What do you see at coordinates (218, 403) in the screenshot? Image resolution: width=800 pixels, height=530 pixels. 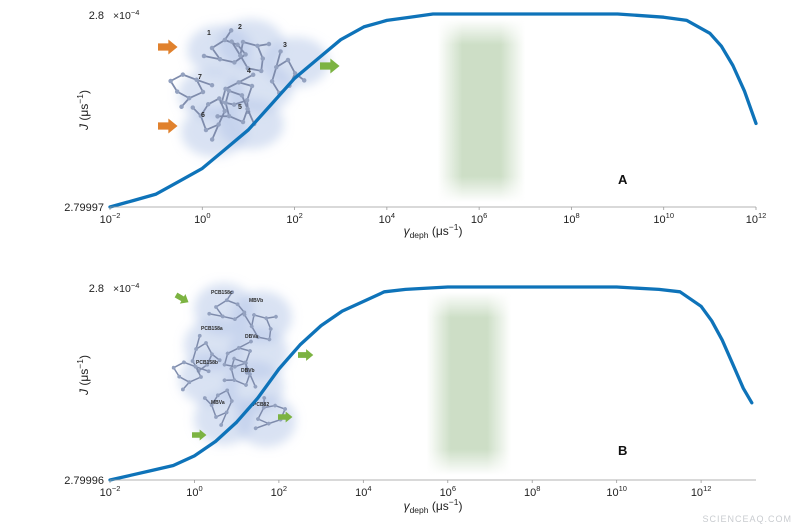 I see `molecule-label: MBVa` at bounding box center [218, 403].